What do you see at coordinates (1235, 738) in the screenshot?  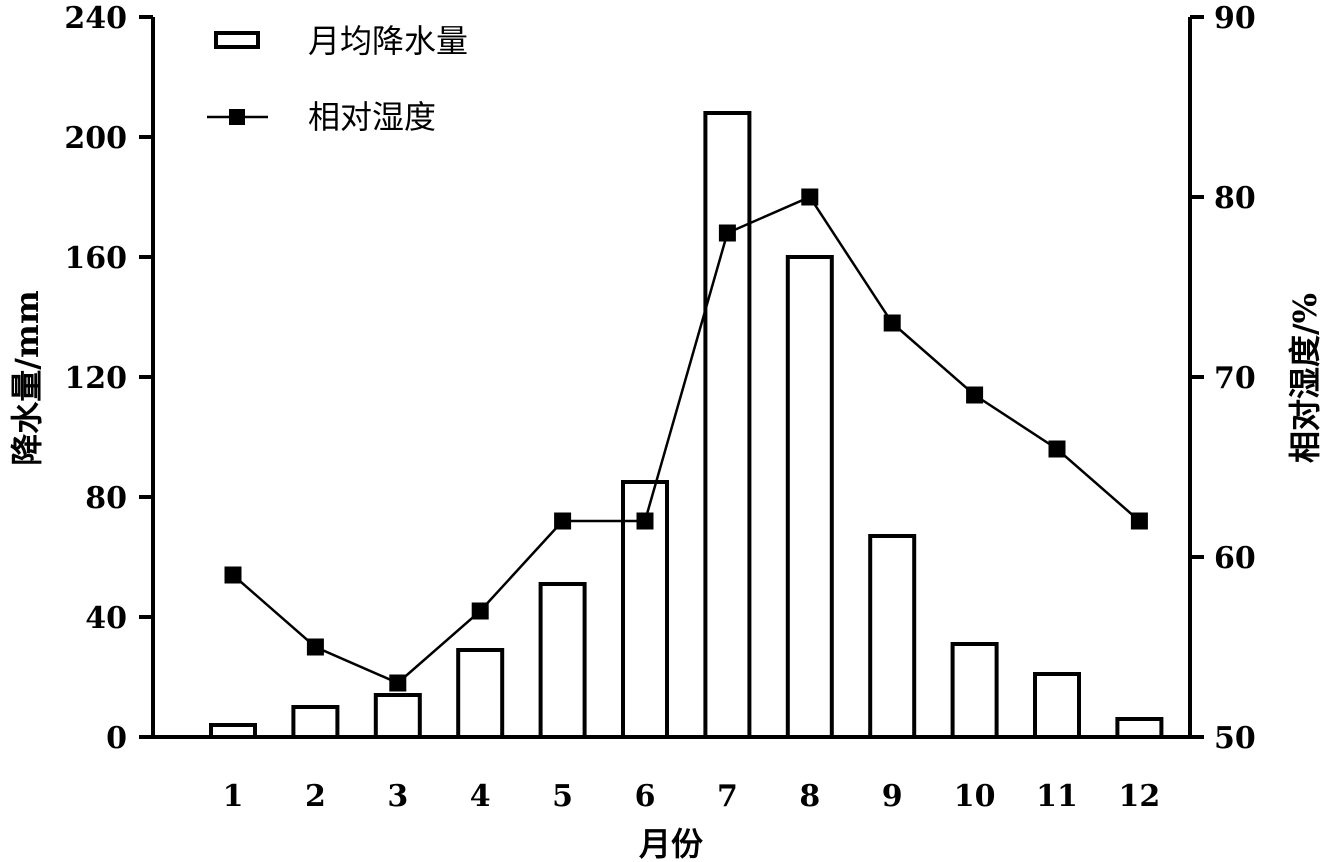 I see `right-tick-label: 50` at bounding box center [1235, 738].